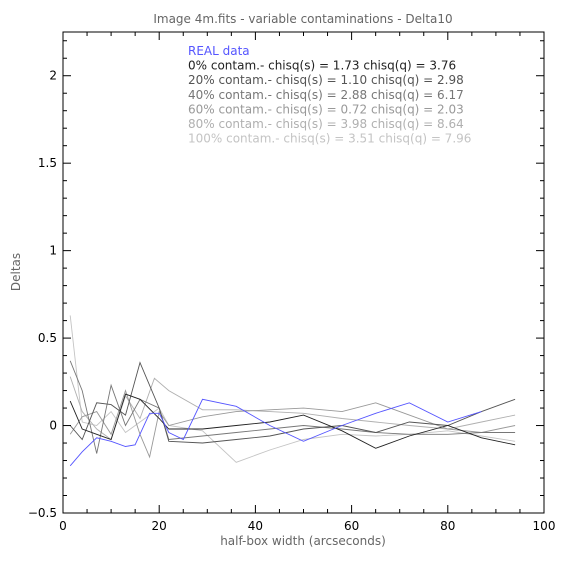 The width and height of the screenshot is (574, 574). I want to click on y-tick-label: 0.5, so click(47, 338).